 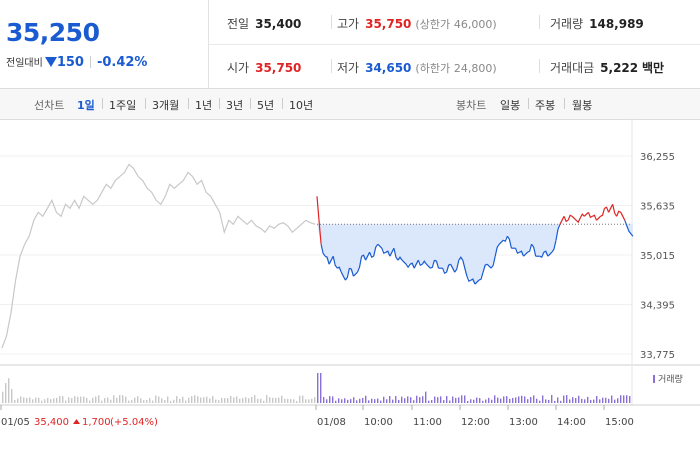 I want to click on tab-candle-day: 일봉, so click(x=510, y=105).